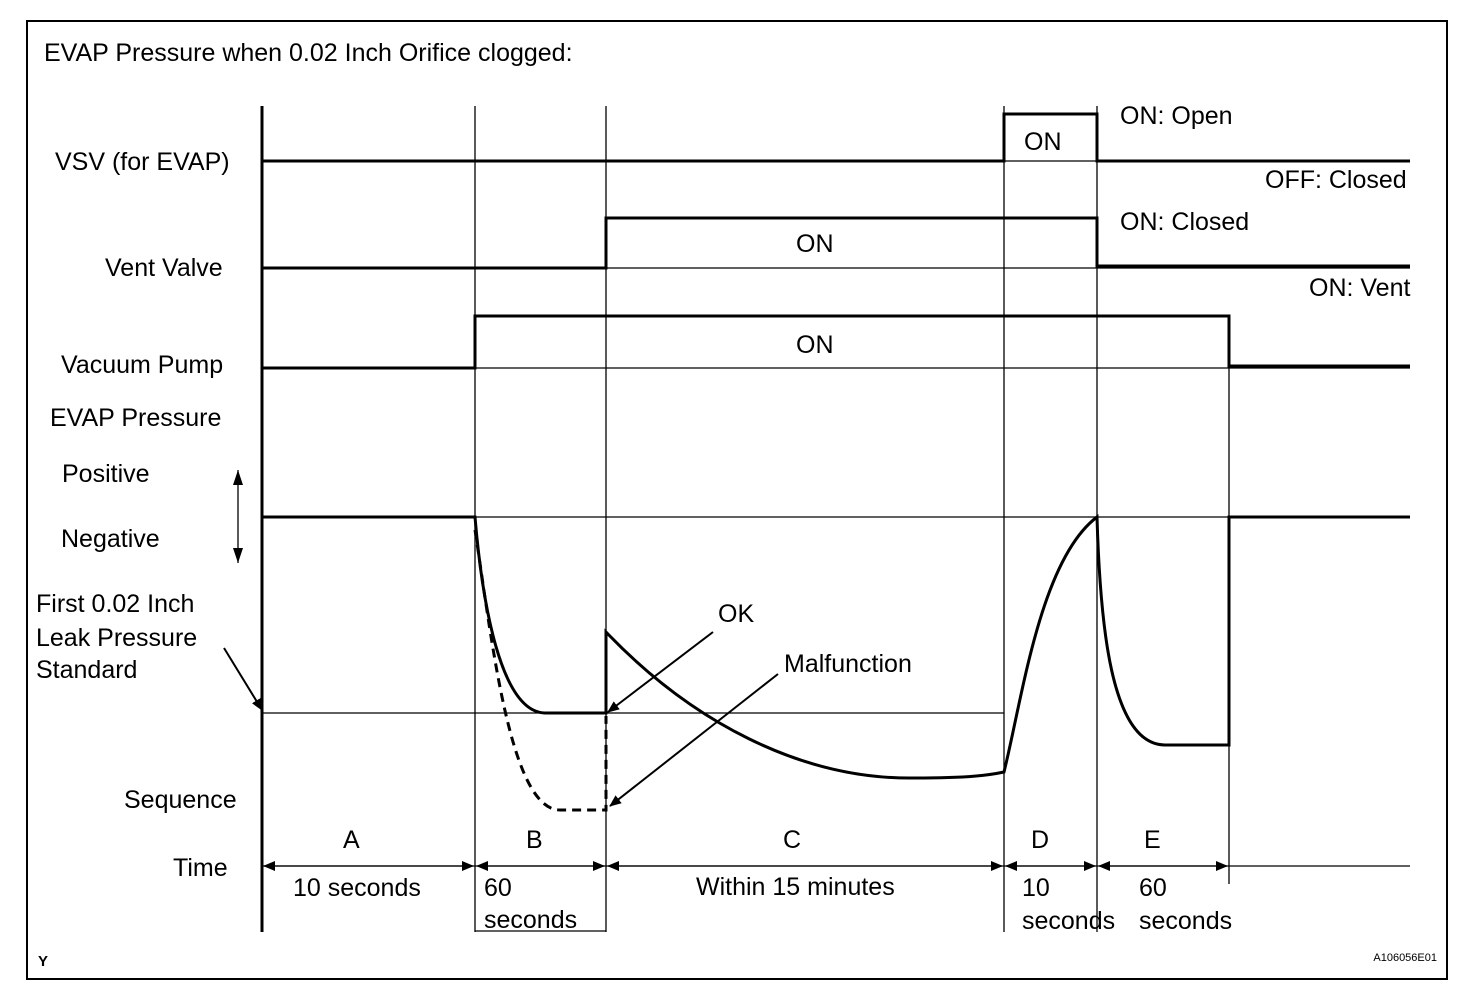  What do you see at coordinates (351, 840) in the screenshot?
I see `sequence-a: A` at bounding box center [351, 840].